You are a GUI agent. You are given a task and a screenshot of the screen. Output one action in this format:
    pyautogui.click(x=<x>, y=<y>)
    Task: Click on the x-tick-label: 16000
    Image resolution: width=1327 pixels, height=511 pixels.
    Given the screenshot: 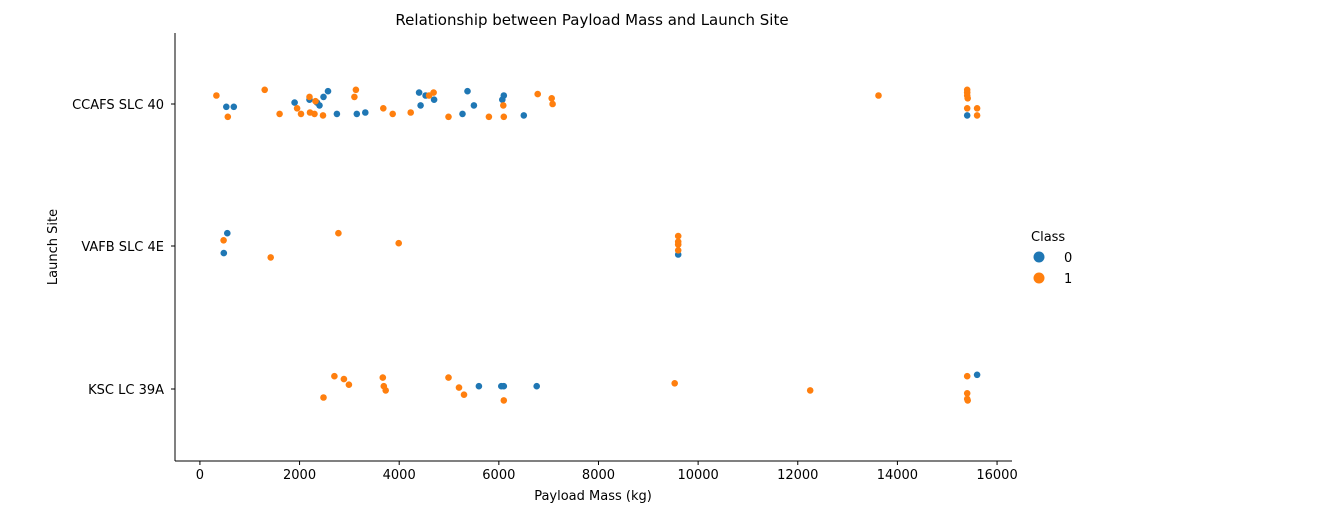 What is the action you would take?
    pyautogui.click(x=996, y=475)
    